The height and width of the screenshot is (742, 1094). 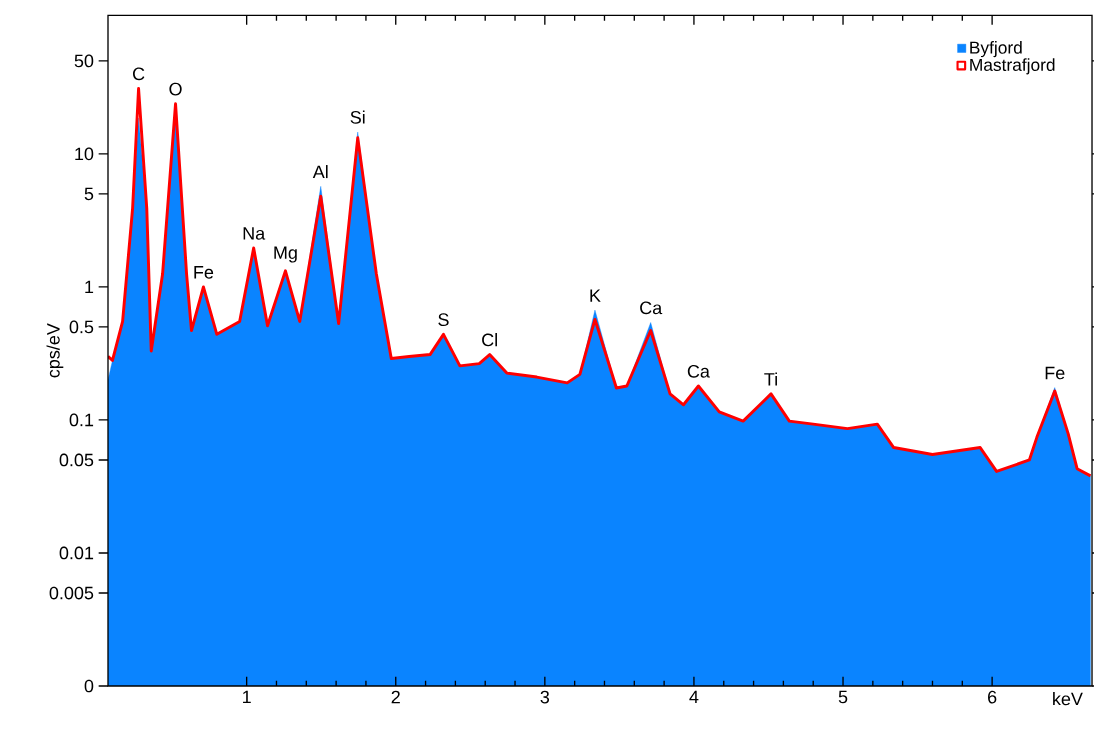 What do you see at coordinates (285, 254) in the screenshot?
I see `annotation: Mg` at bounding box center [285, 254].